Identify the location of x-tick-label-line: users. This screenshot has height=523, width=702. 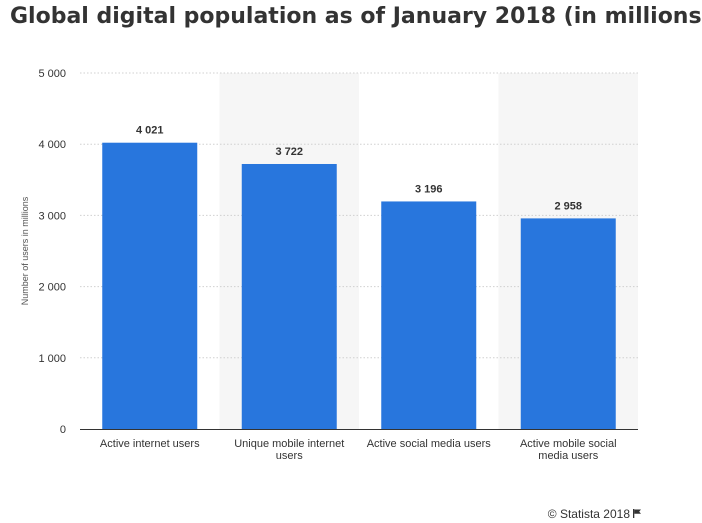
(289, 456).